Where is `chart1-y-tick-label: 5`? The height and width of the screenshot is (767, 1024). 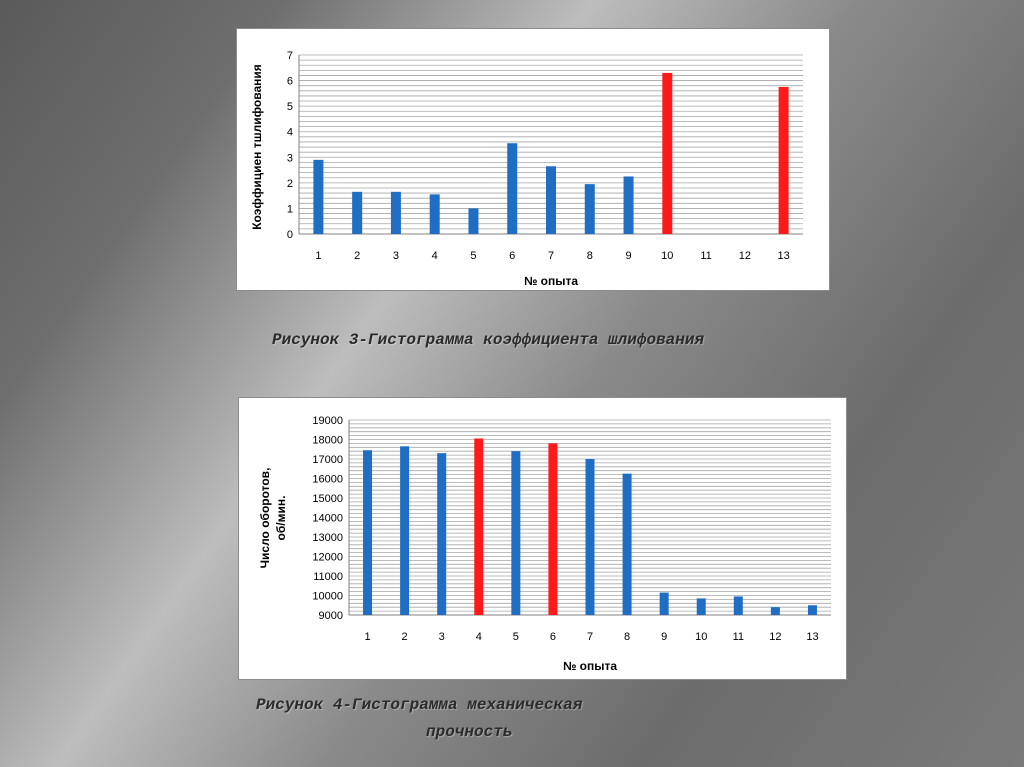 chart1-y-tick-label: 5 is located at coordinates (290, 107).